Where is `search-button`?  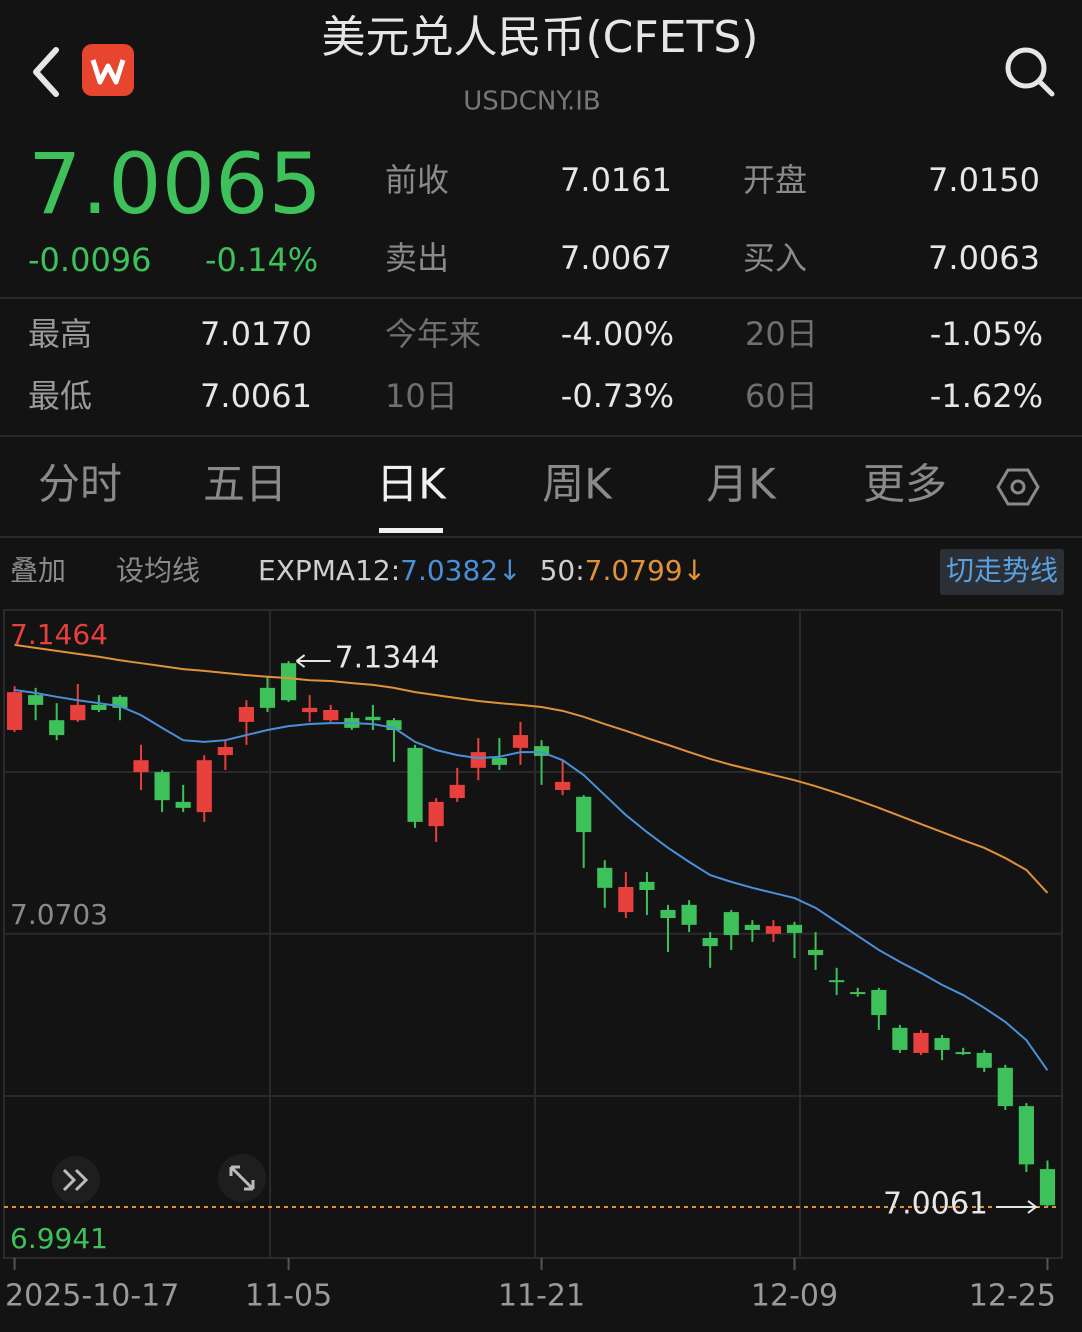
search-button is located at coordinates (1030, 72).